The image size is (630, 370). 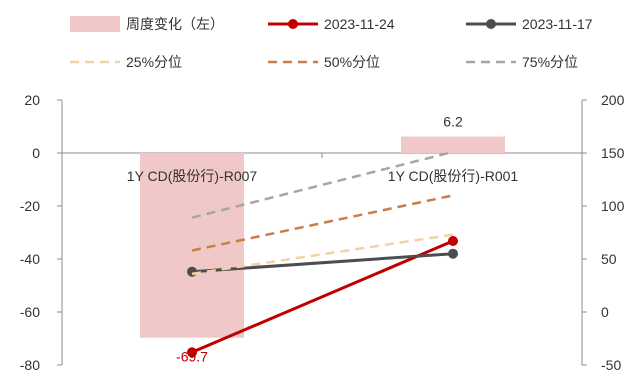 I want to click on right-tick-label: 150, so click(x=613, y=153).